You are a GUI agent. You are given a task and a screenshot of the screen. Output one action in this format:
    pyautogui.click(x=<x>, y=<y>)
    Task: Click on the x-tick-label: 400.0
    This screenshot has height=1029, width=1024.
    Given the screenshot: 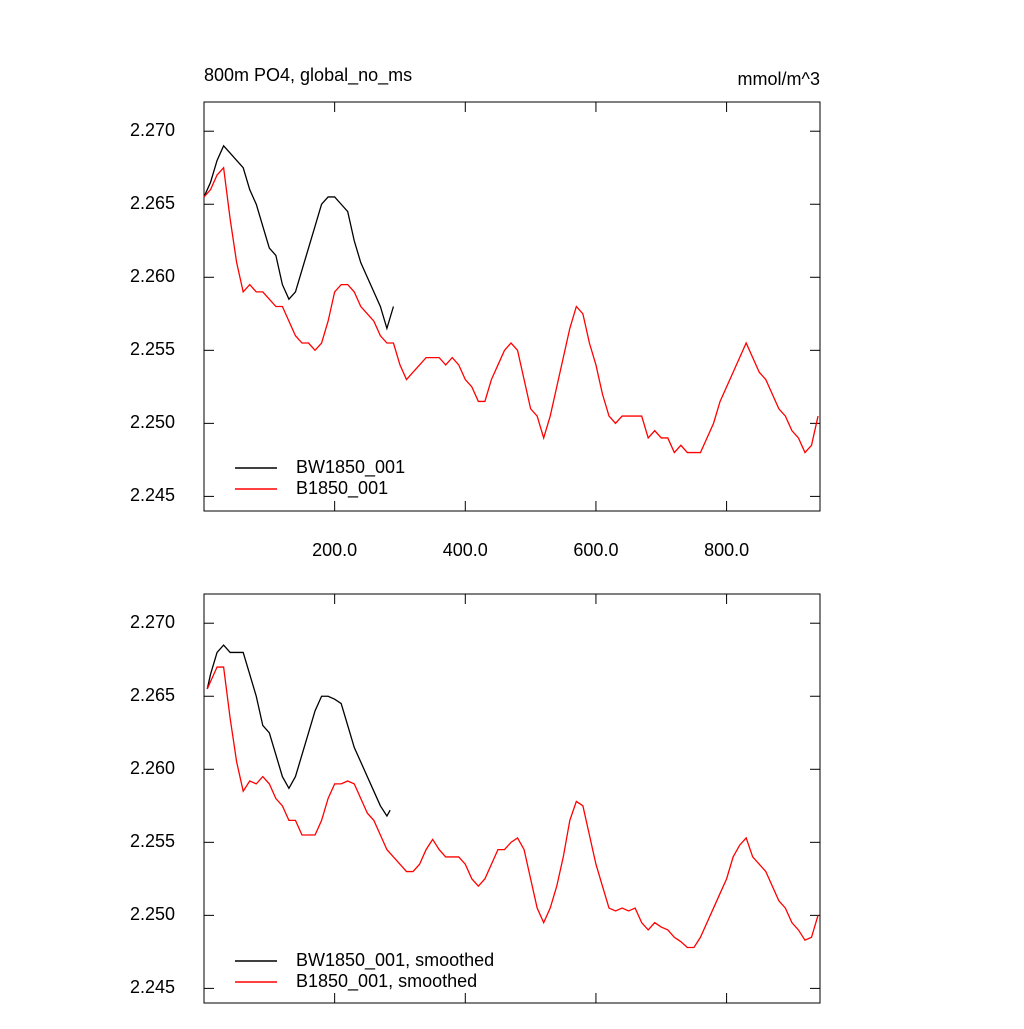 What is the action you would take?
    pyautogui.click(x=465, y=550)
    